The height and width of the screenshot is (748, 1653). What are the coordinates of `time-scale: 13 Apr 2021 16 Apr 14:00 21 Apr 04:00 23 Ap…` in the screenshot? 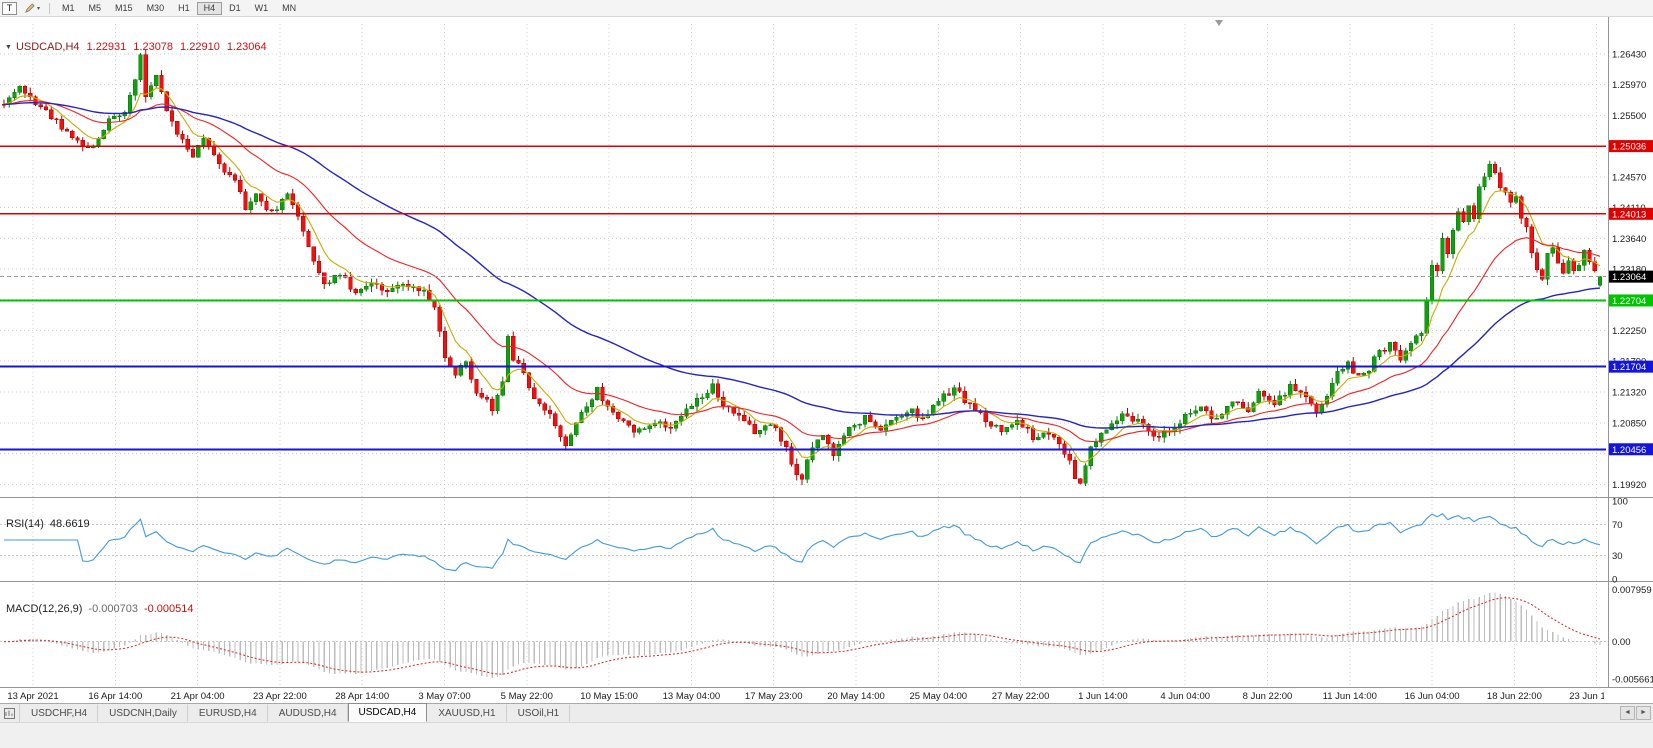 It's located at (815, 696).